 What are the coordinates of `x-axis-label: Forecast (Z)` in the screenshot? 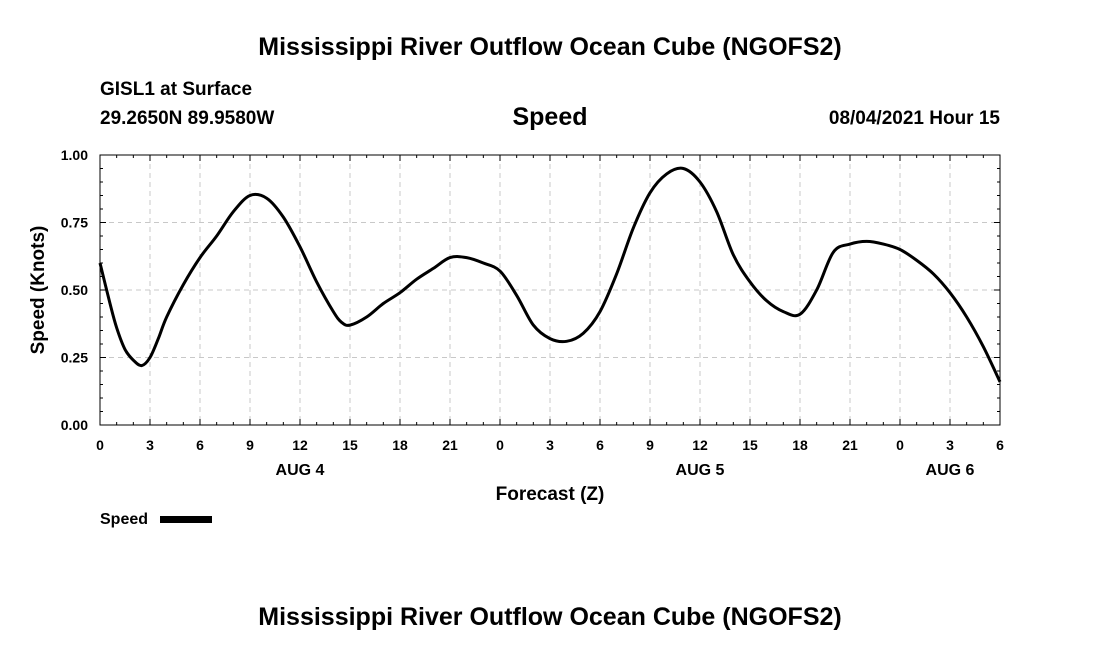 It's located at (550, 494).